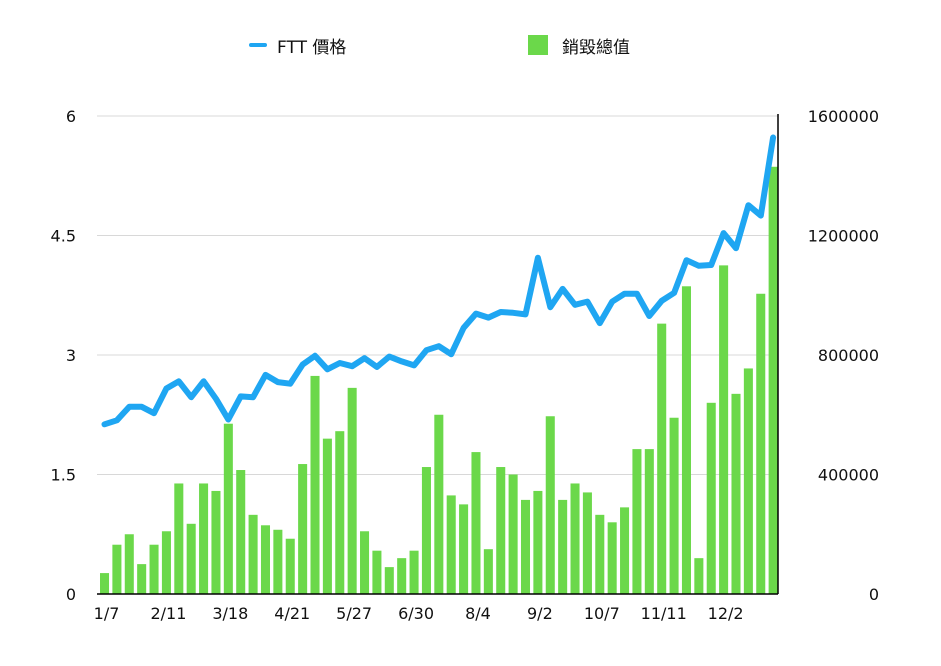 This screenshot has width=941, height=666. Describe the element at coordinates (71, 594) in the screenshot. I see `y-left-tick-label: 0` at that location.